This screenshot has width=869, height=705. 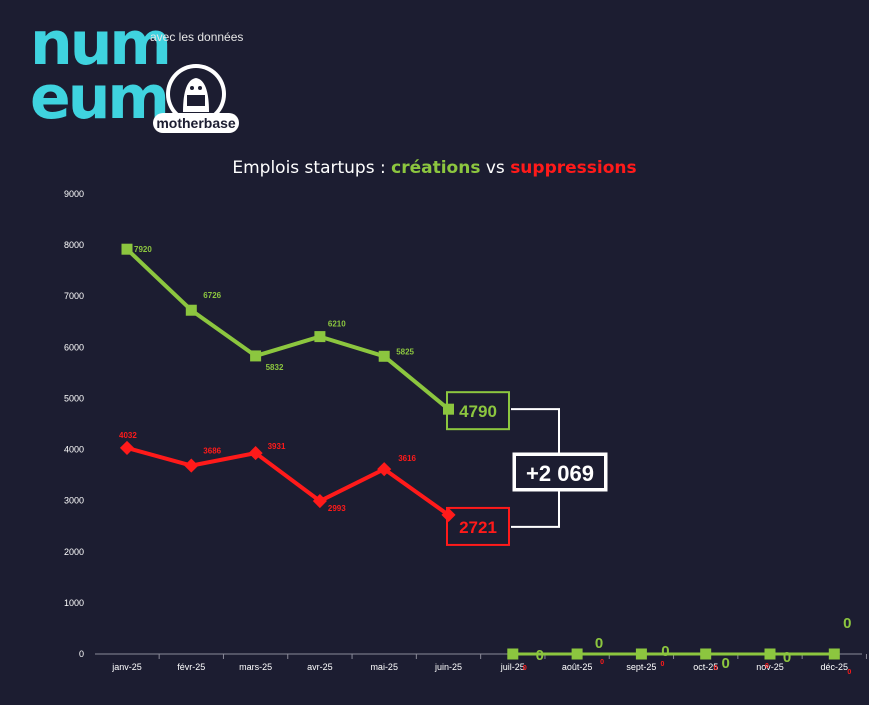 I want to click on title-prefix: Emplois startups :, so click(x=312, y=168).